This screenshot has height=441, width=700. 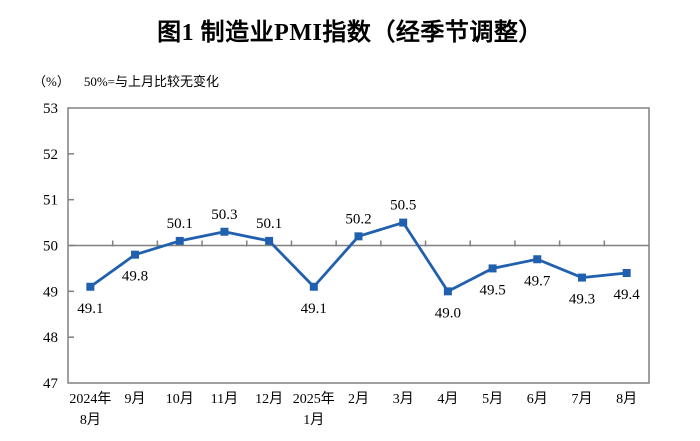 What do you see at coordinates (358, 399) in the screenshot?
I see `x-axis-category-label: 2月` at bounding box center [358, 399].